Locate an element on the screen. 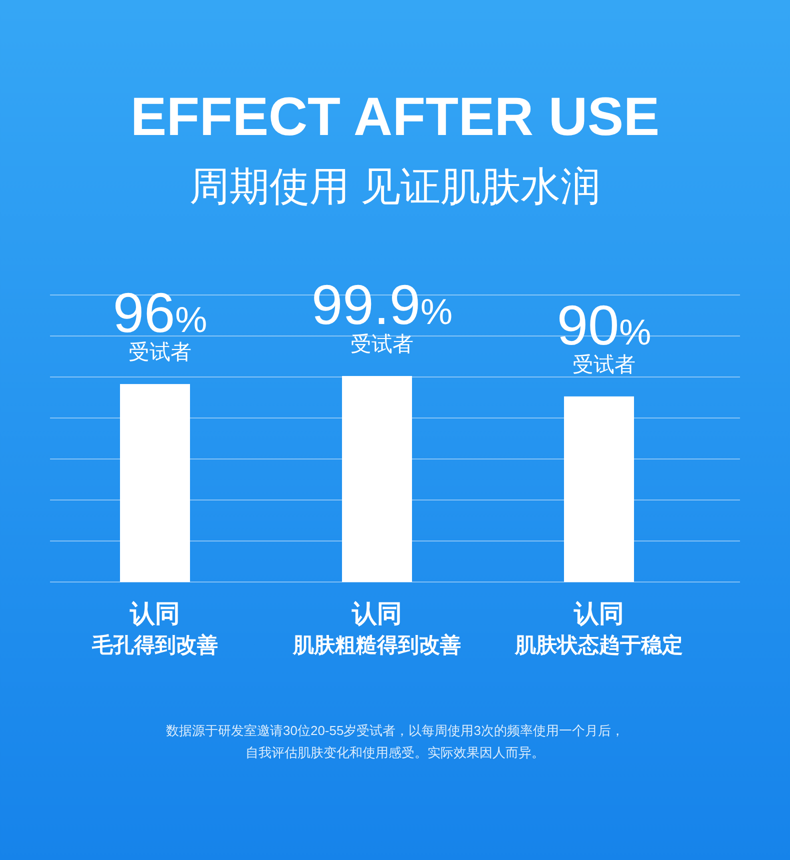 The height and width of the screenshot is (860, 790). text: 数据源于研发室邀请30位20-55岁受试者，以每周使用3次的频率使用一个月后， is located at coordinates (395, 730).